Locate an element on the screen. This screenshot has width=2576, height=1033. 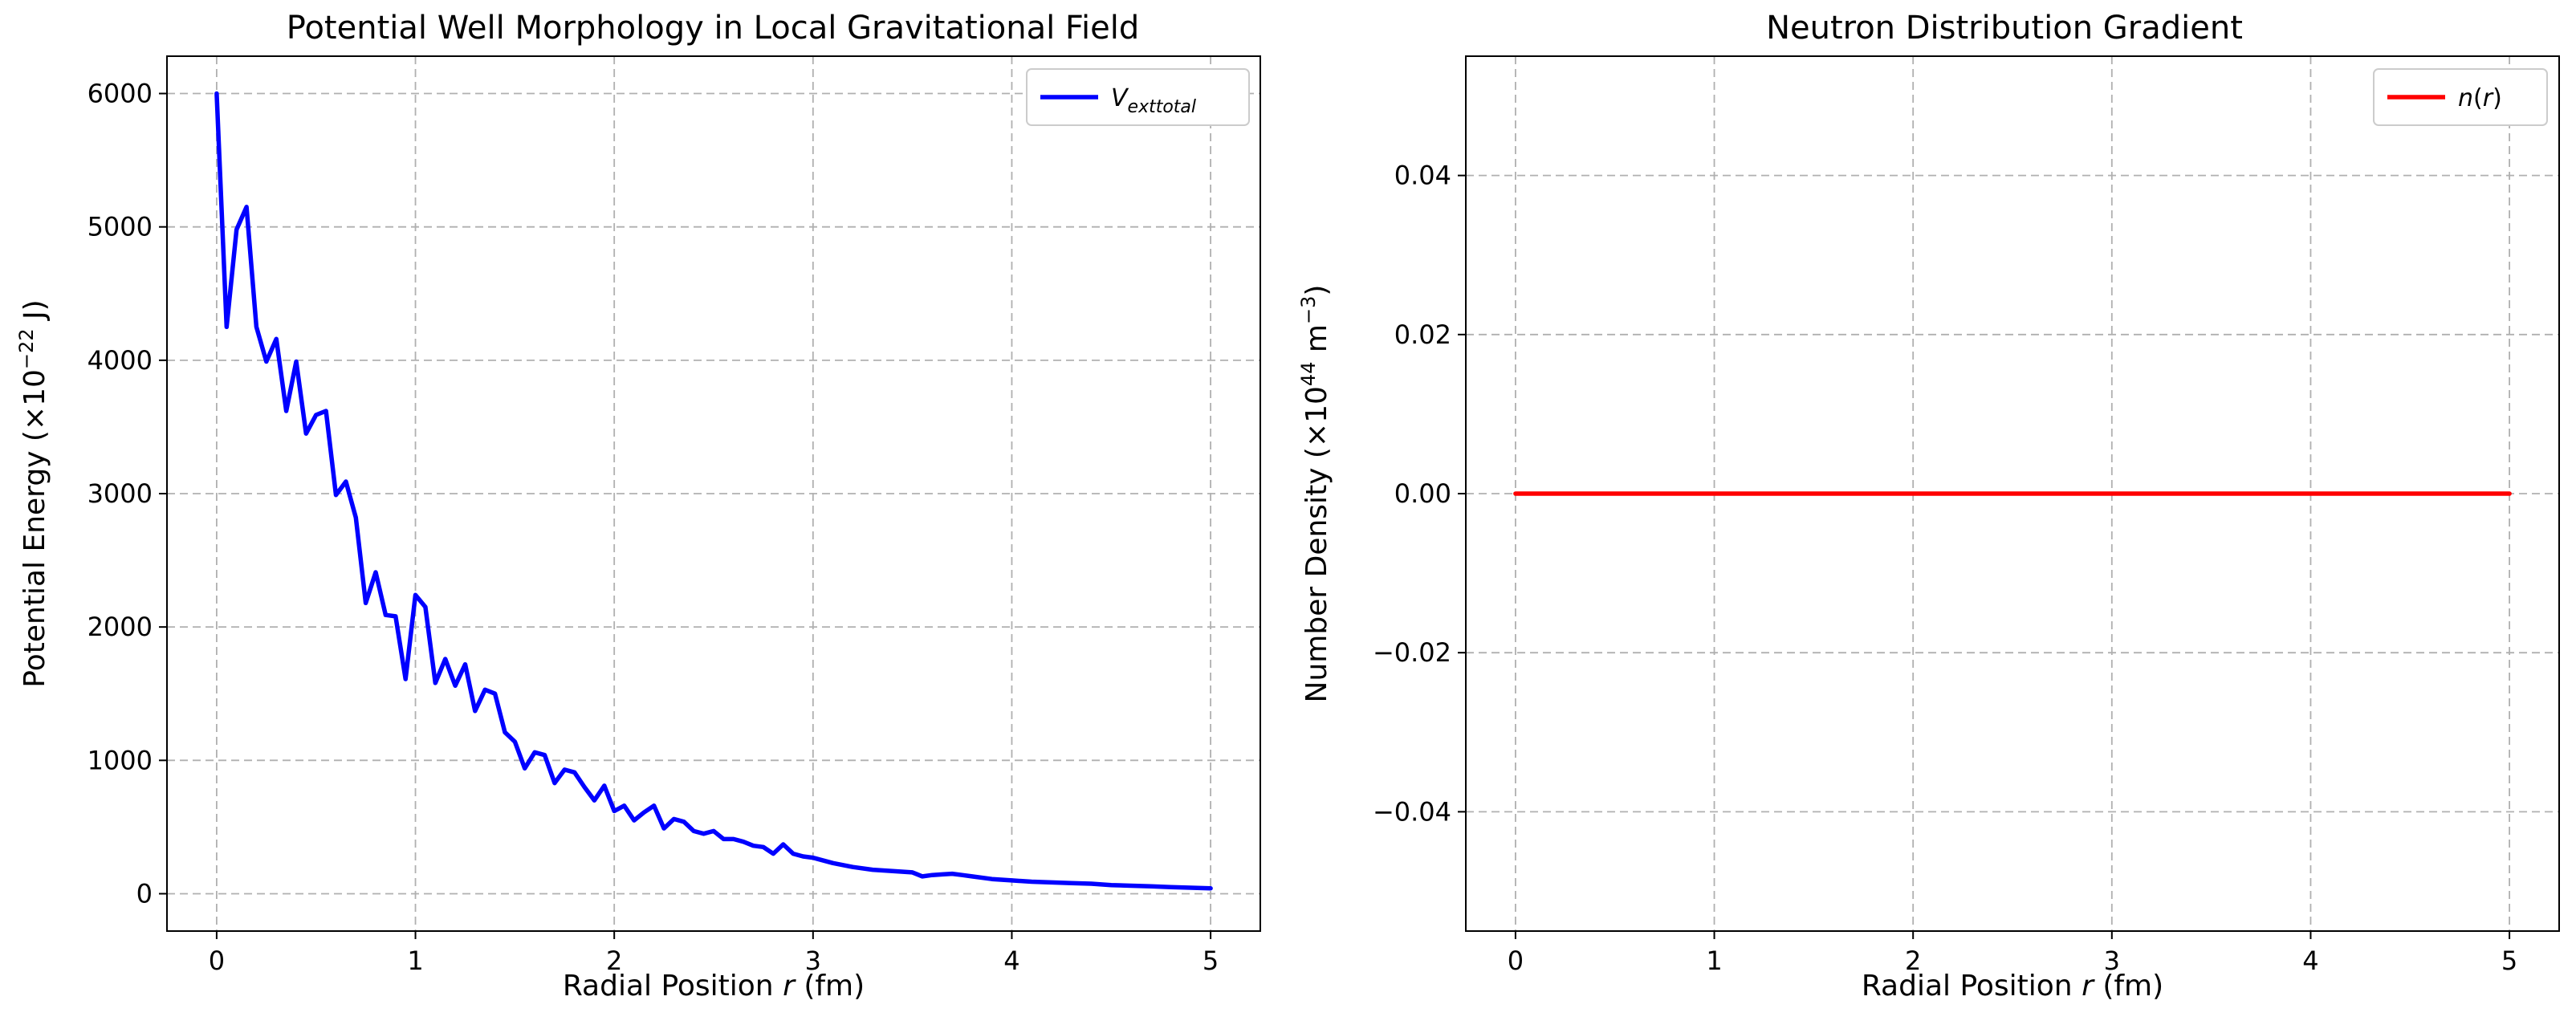
legend-label: n(r) is located at coordinates (2480, 98).